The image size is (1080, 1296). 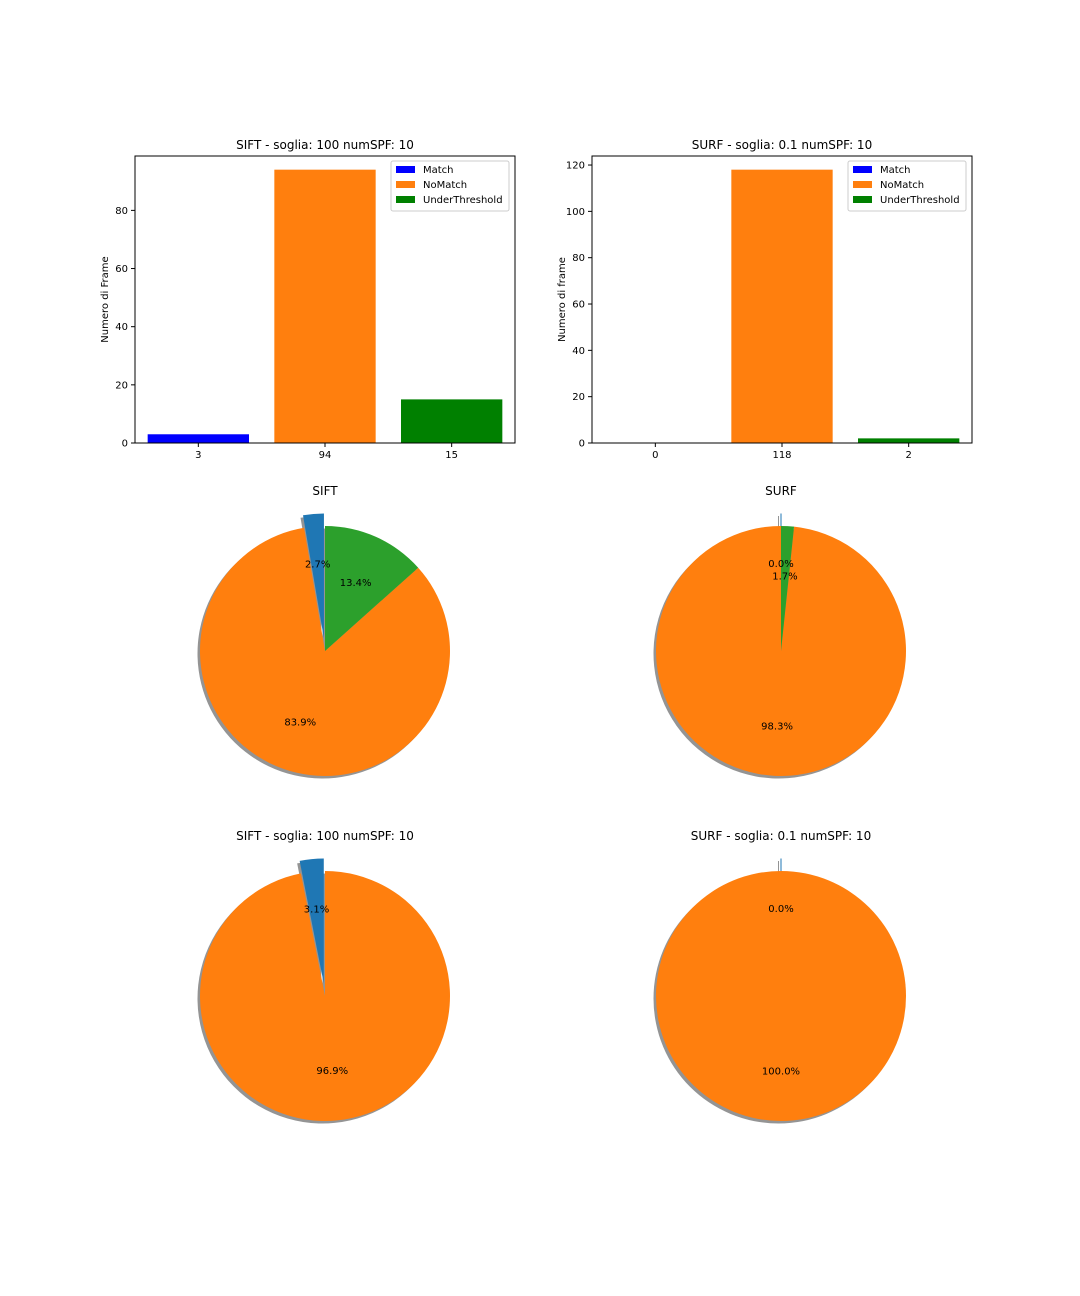 What do you see at coordinates (784, 577) in the screenshot?
I see `pie-percent-label: 1.7%` at bounding box center [784, 577].